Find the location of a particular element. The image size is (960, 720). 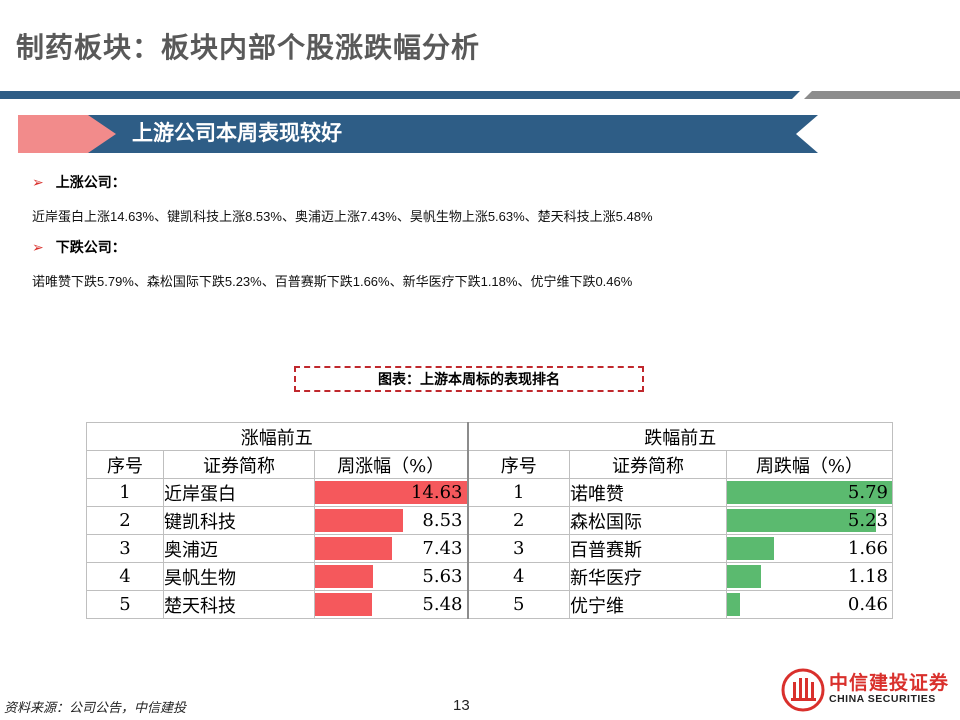

col-gain-header: 周涨幅（%） is located at coordinates (391, 464).